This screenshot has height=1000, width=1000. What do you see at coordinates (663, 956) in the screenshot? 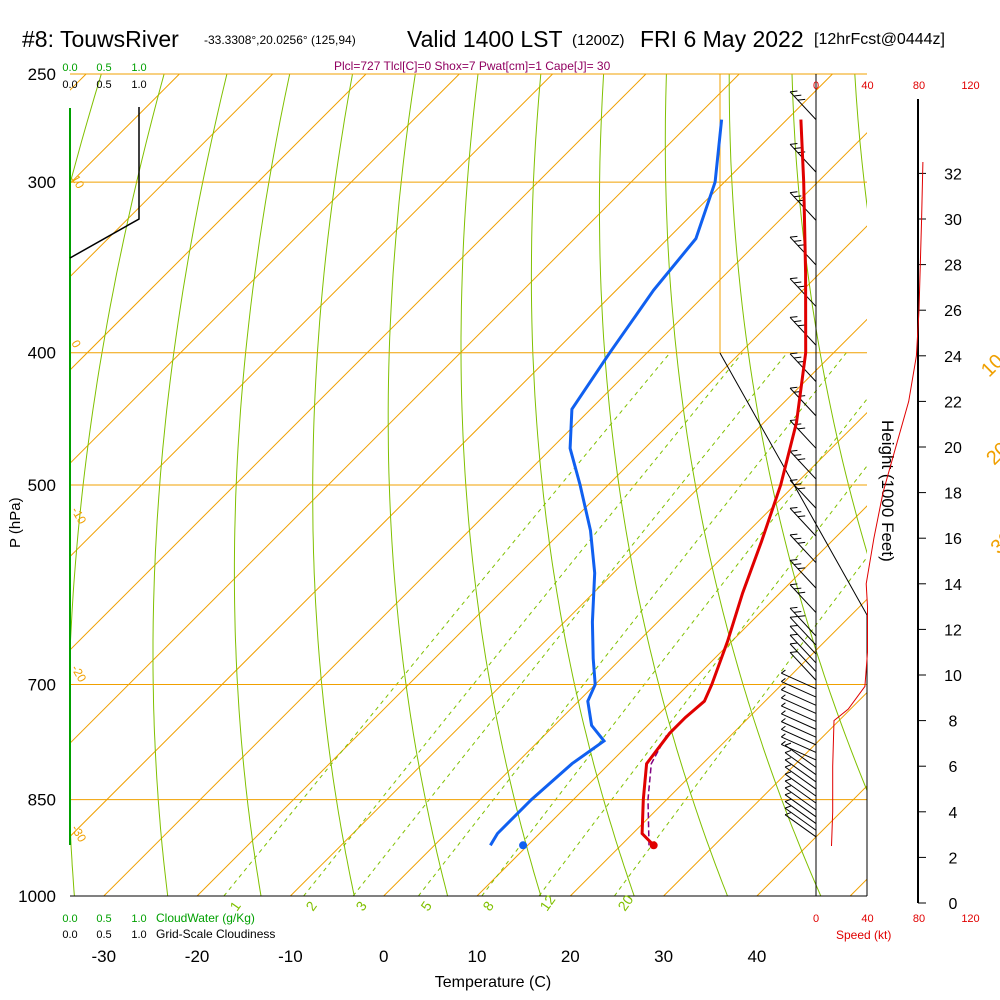
I see `x-tick-label: 30` at bounding box center [663, 956].